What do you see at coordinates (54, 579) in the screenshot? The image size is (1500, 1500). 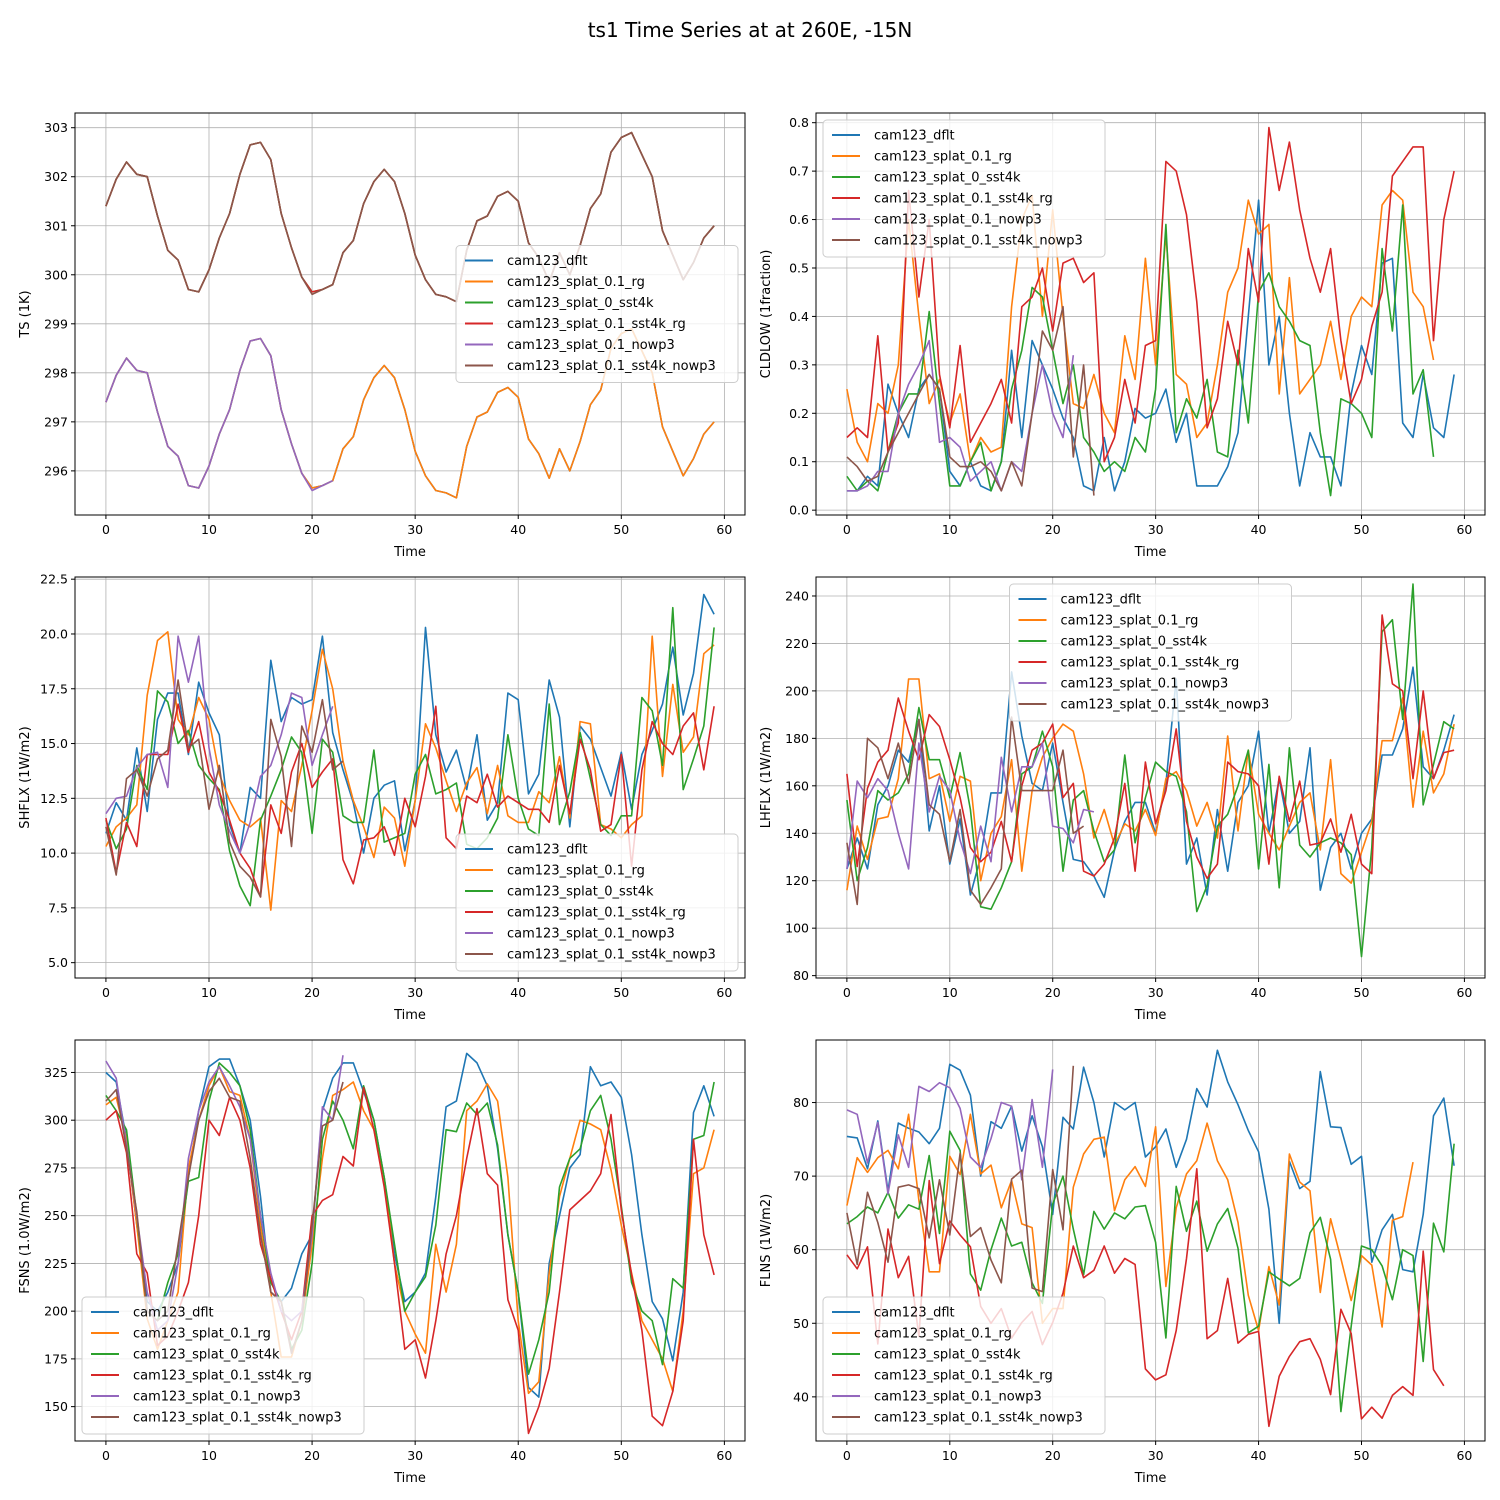 I see `y-tick-label: 22.5` at bounding box center [54, 579].